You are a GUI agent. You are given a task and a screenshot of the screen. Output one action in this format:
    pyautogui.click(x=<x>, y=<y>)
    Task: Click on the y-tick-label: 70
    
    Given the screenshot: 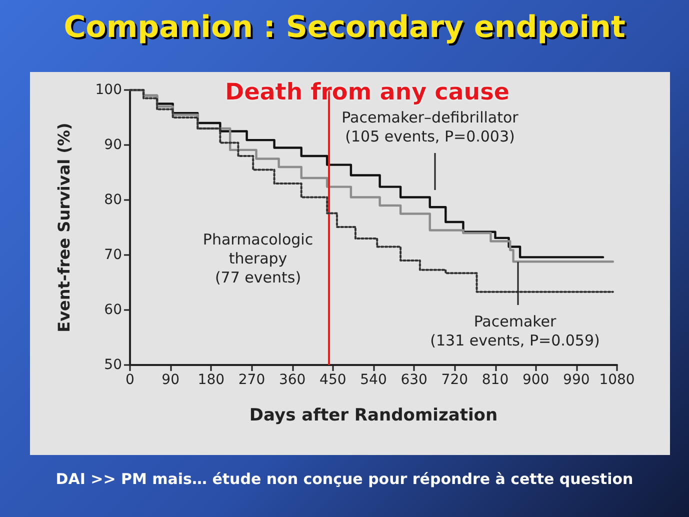 What is the action you would take?
    pyautogui.click(x=113, y=255)
    